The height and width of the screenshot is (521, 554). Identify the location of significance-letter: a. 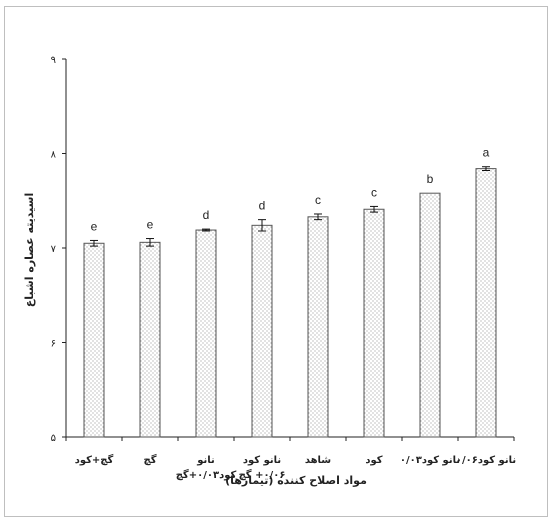
(486, 153).